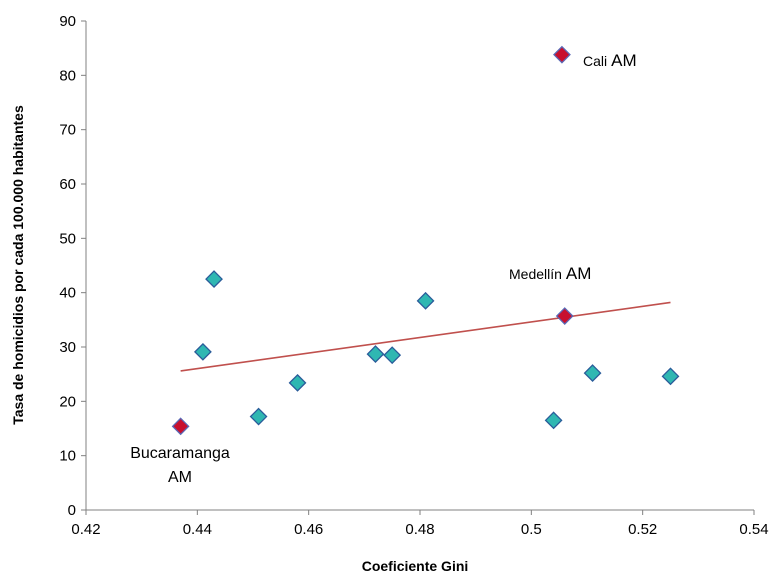 The height and width of the screenshot is (584, 772). What do you see at coordinates (535, 274) in the screenshot?
I see `annotation-medellin-name: Medellín` at bounding box center [535, 274].